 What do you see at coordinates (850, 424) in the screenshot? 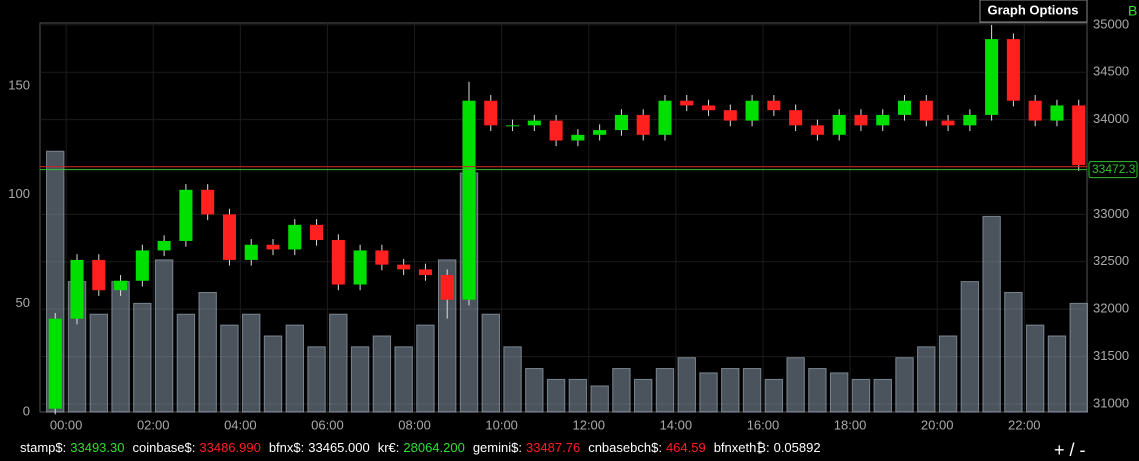
I see `x-tick-label: 18:00` at bounding box center [850, 424].